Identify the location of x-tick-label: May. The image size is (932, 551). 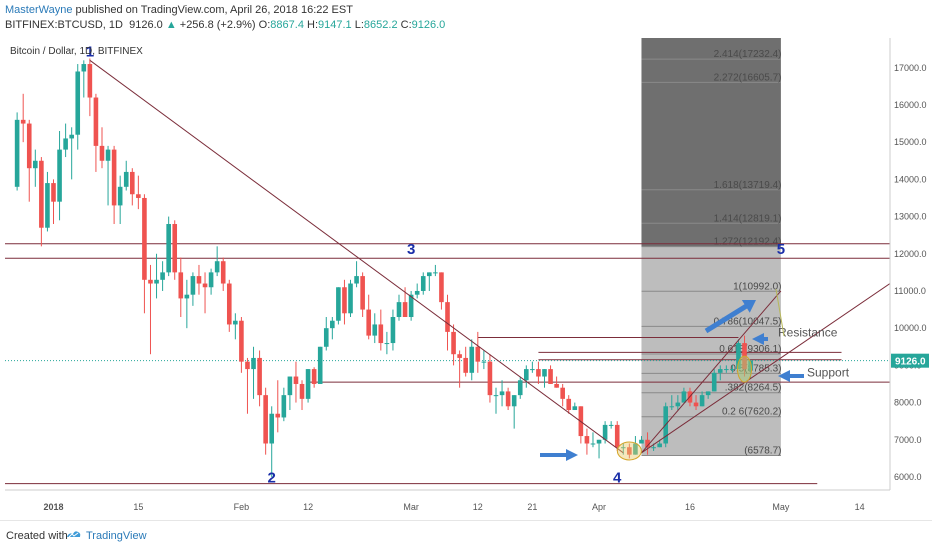
(781, 507).